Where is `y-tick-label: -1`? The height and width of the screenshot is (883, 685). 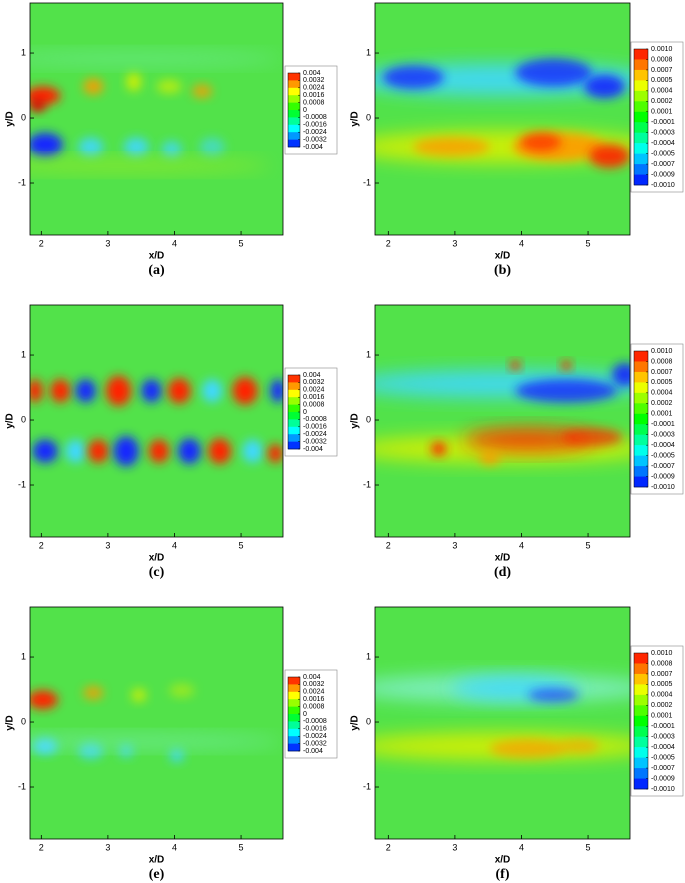
y-tick-label: -1 is located at coordinates (367, 182).